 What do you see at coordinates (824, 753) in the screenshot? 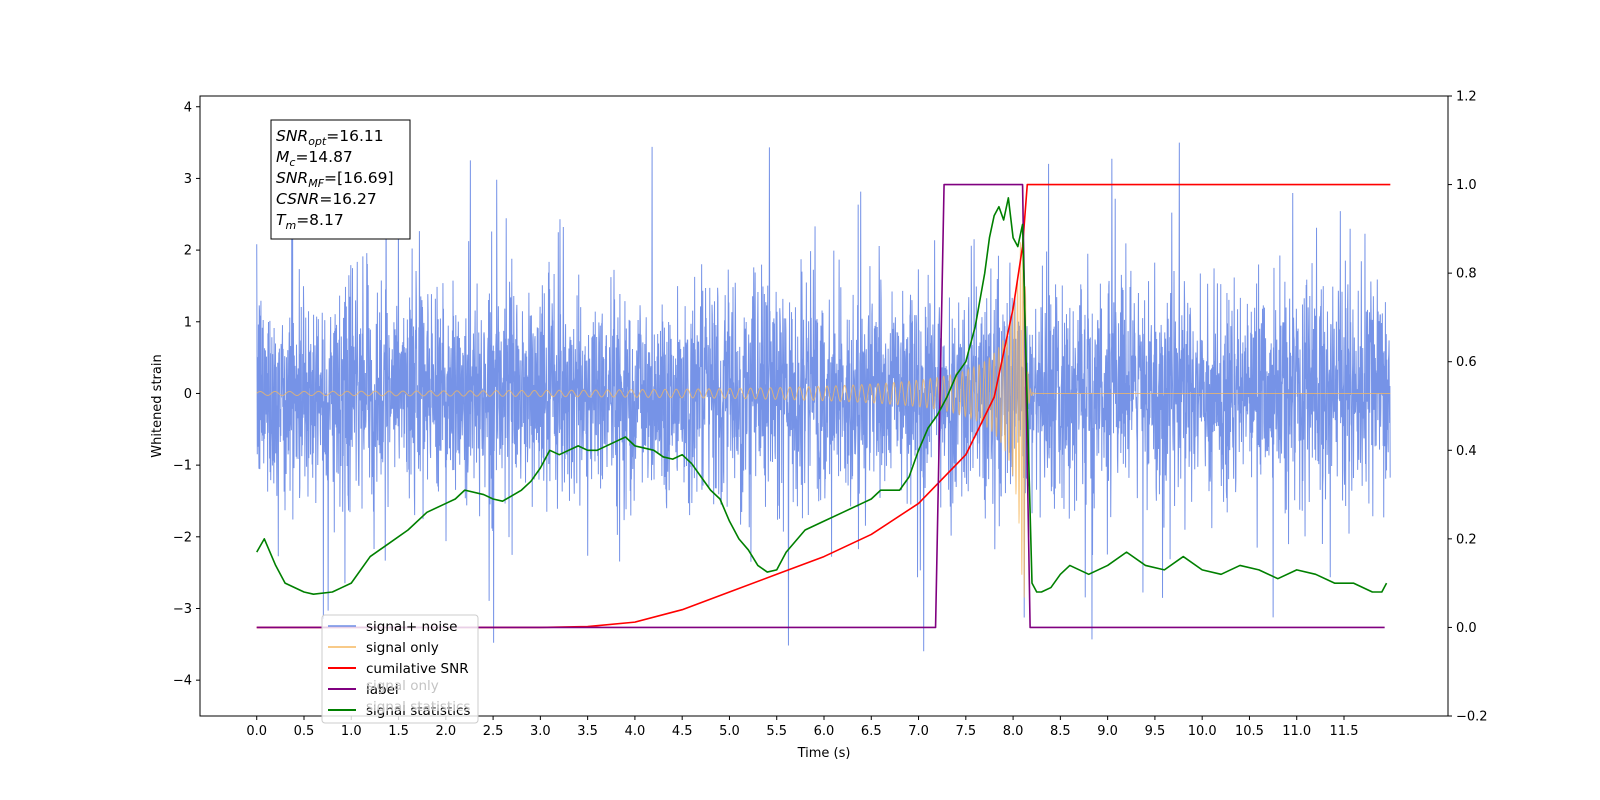
I see `x-axis-label: Time (s)` at bounding box center [824, 753].